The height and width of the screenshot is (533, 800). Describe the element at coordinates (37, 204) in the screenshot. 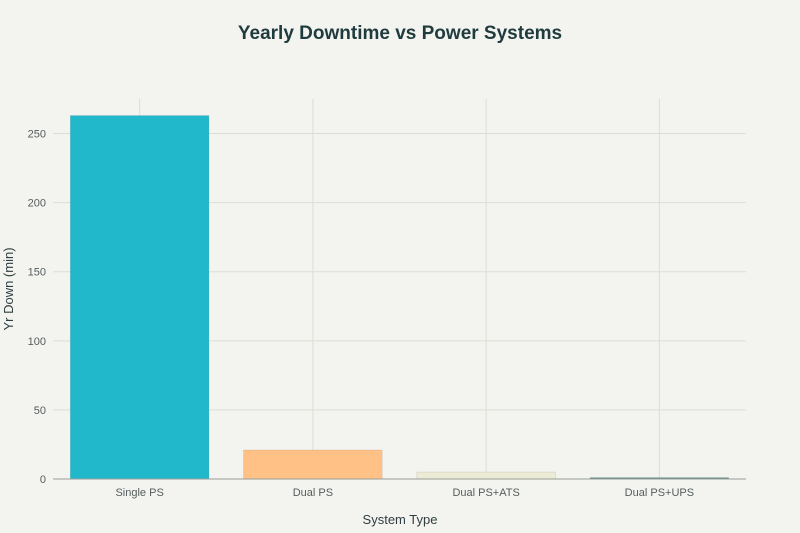

I see `y-tick-label: 200` at that location.